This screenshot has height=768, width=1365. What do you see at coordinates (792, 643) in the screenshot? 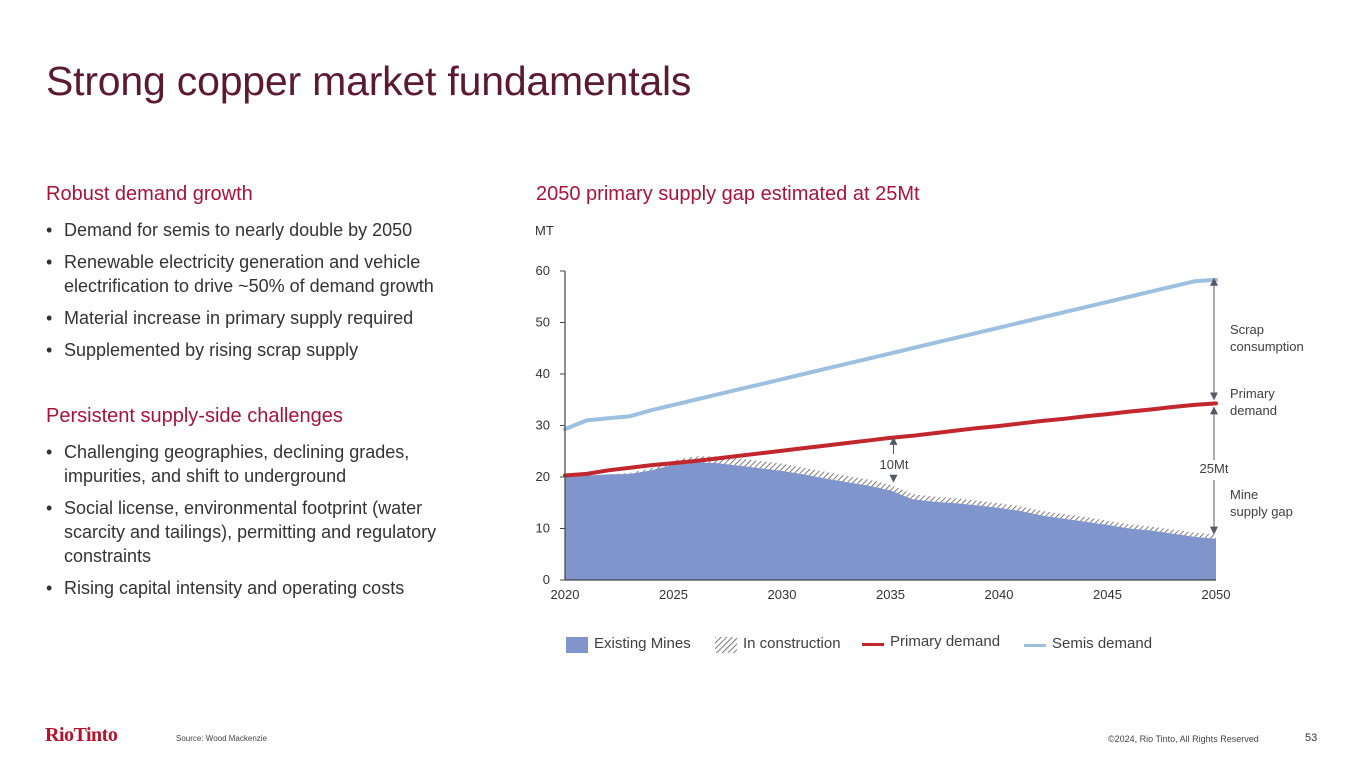
I see `legend-label: In construction` at bounding box center [792, 643].